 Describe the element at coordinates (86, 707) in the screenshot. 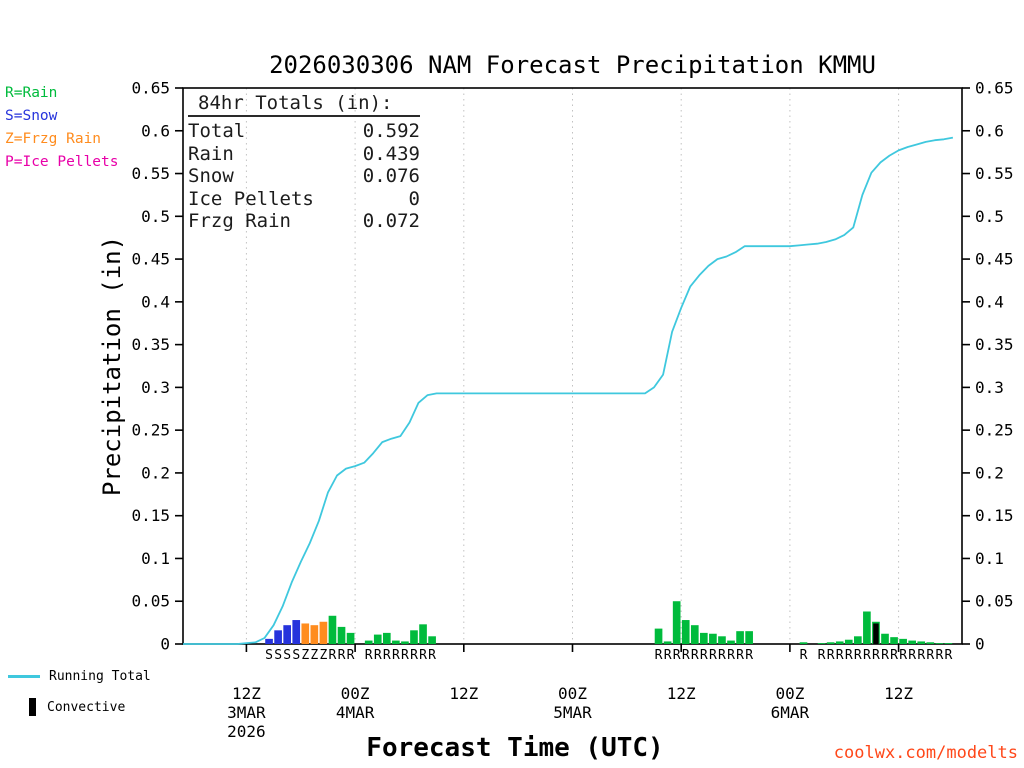

I see `convective-label: Convective` at that location.